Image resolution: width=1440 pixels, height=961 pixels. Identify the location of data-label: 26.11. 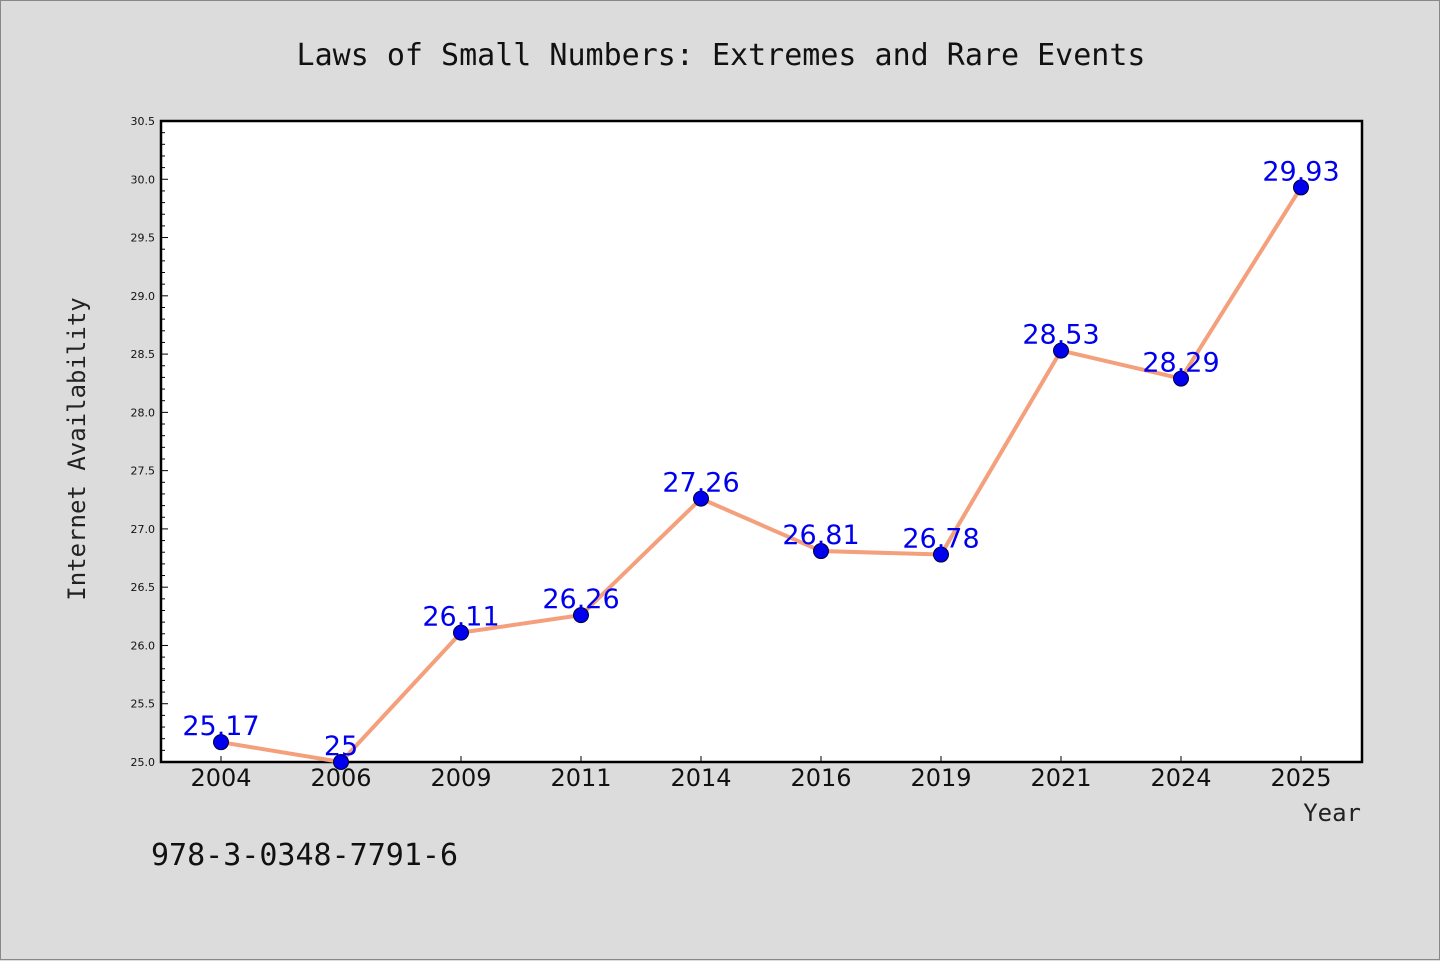
(460, 617).